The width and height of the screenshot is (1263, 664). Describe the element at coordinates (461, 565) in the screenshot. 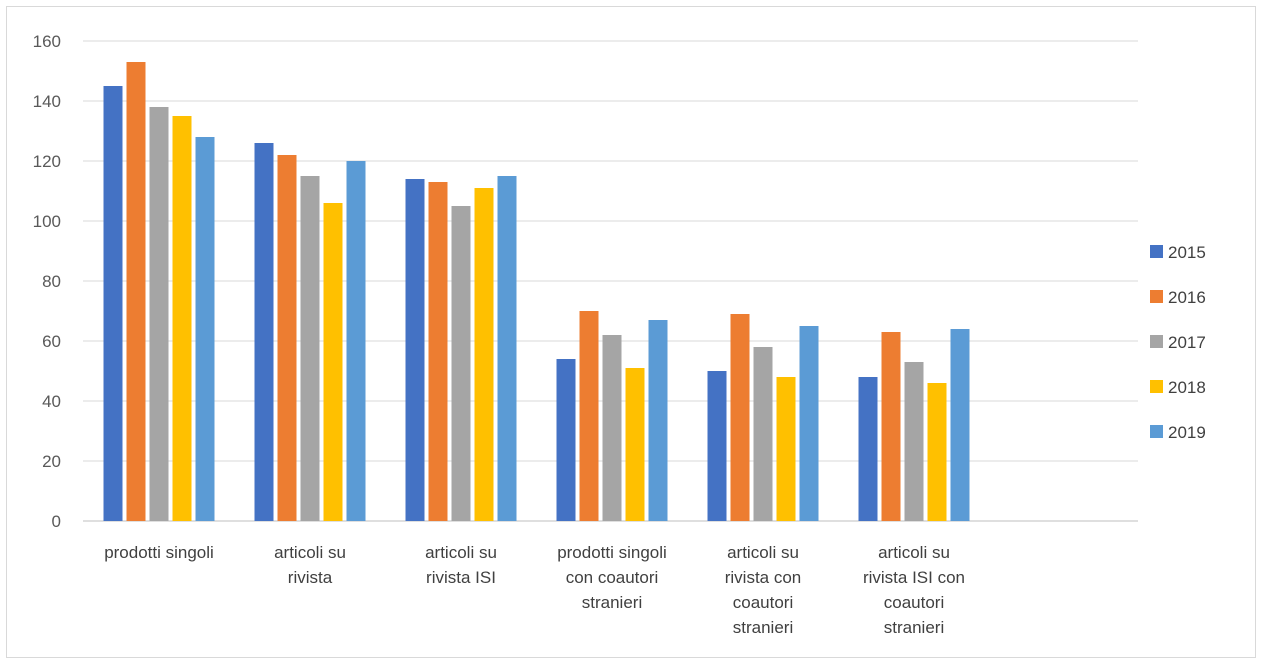

I see `x-category-label: articoli su rivista ISI` at that location.